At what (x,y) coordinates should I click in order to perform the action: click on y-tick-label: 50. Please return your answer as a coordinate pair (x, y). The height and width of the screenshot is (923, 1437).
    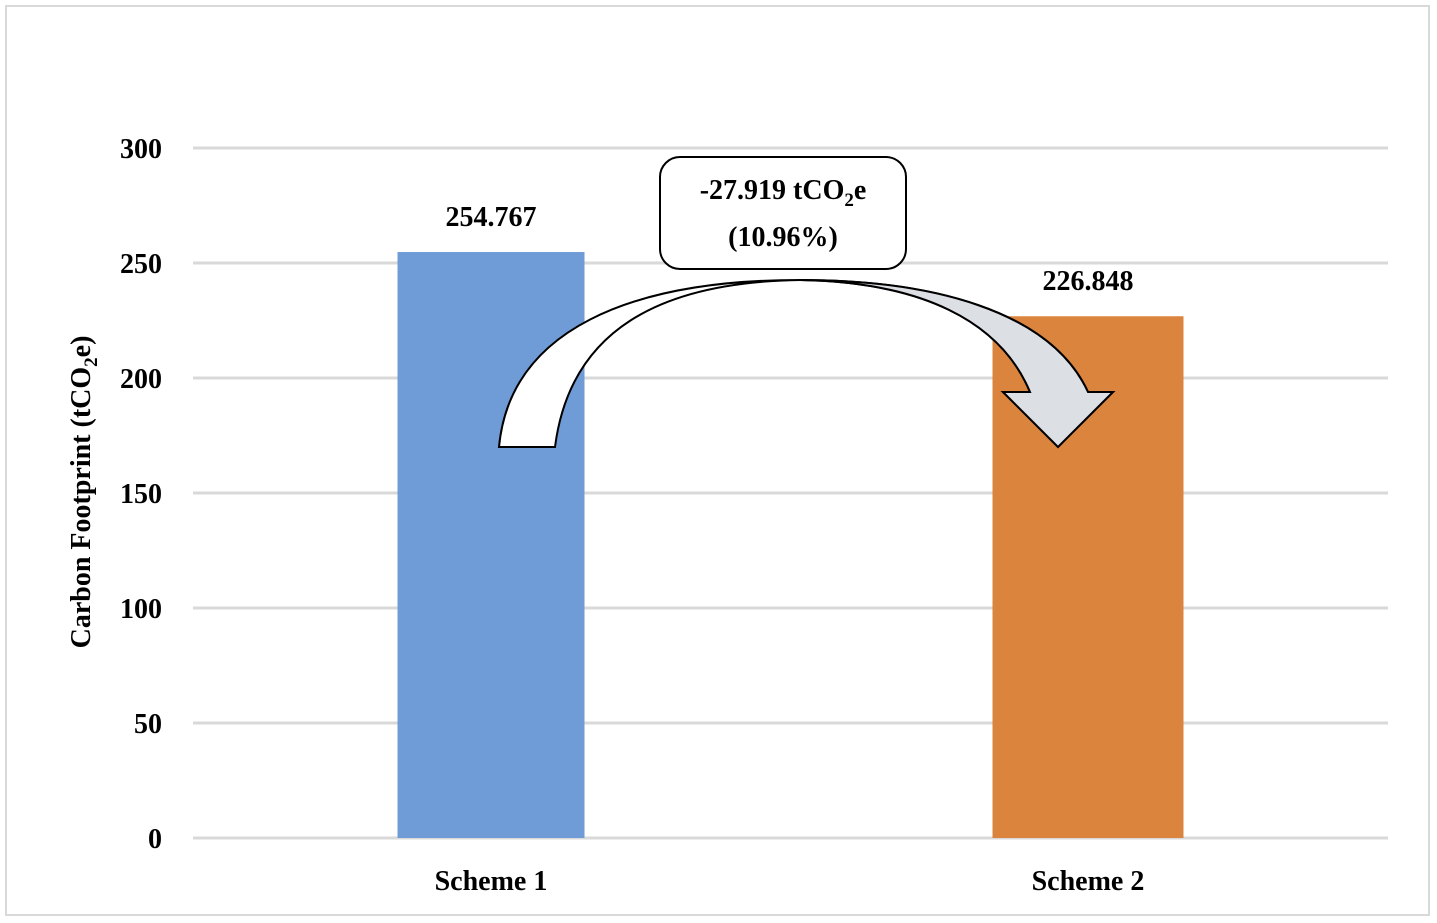
    Looking at the image, I should click on (148, 724).